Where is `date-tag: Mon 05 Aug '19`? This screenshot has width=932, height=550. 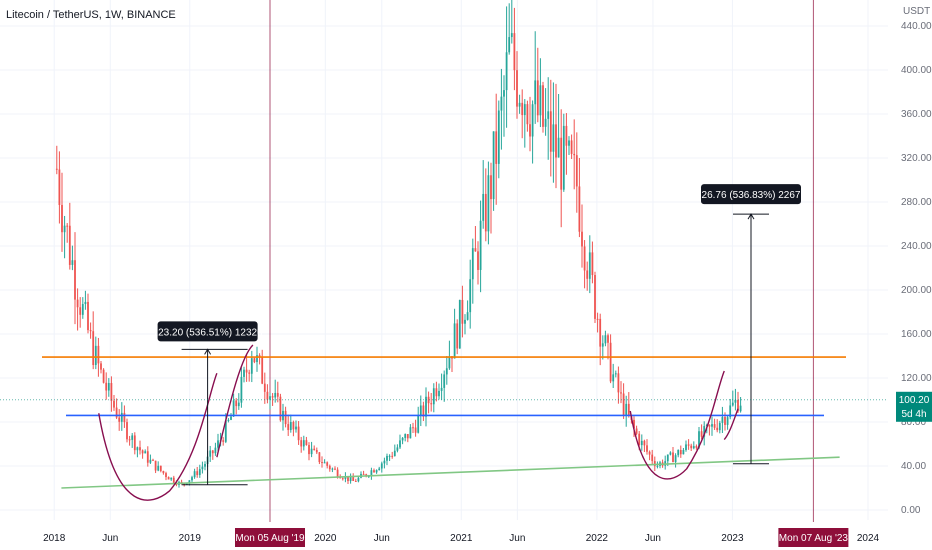
date-tag: Mon 05 Aug '19 is located at coordinates (270, 538).